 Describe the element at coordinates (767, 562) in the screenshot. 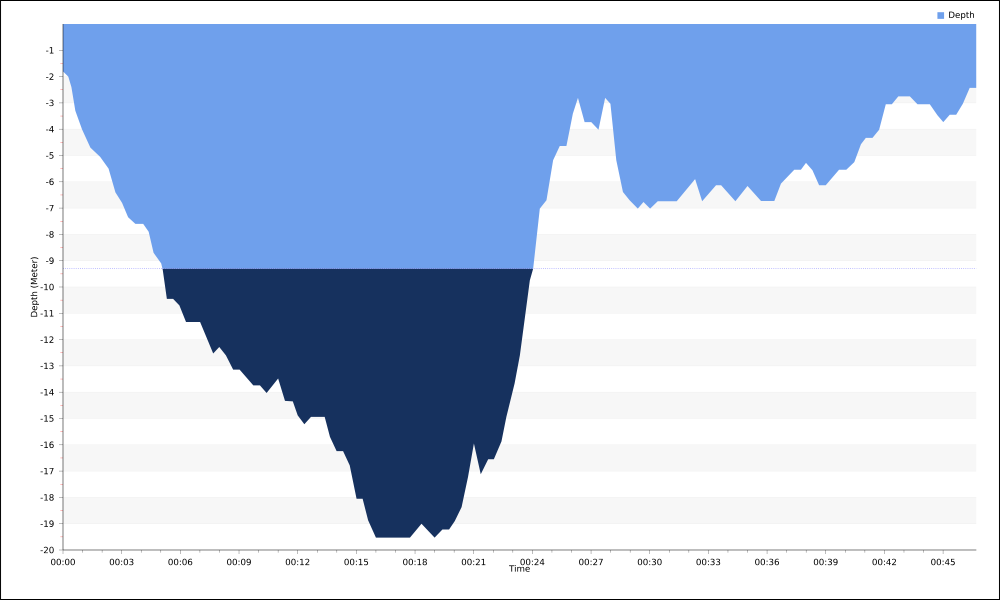

I see `x-tick-label: 00:36` at that location.